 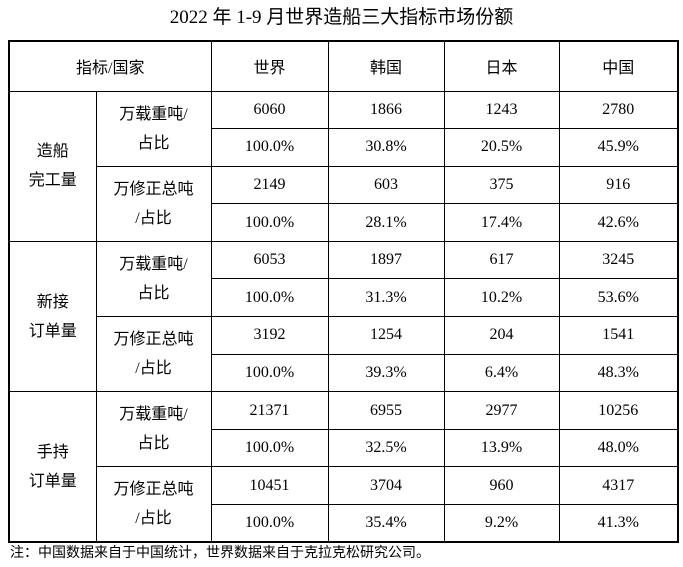 I want to click on table-row: 100.0% 32.5% 13.9% 48.0%, so click(x=344, y=448).